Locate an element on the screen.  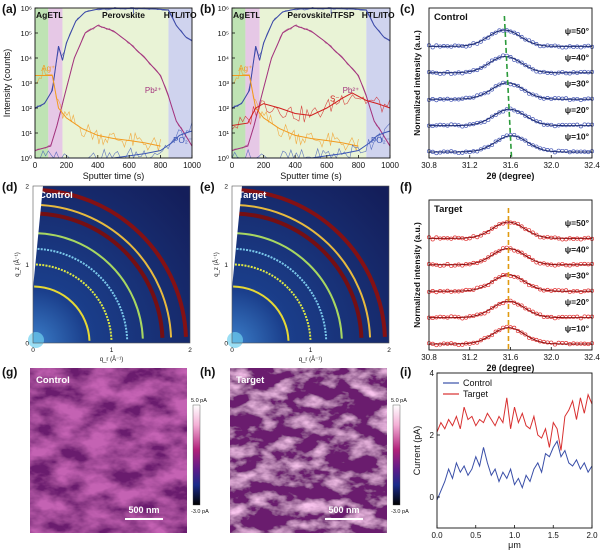
xrd-series-label-c-0: ψ=50° is located at coordinates (577, 31).